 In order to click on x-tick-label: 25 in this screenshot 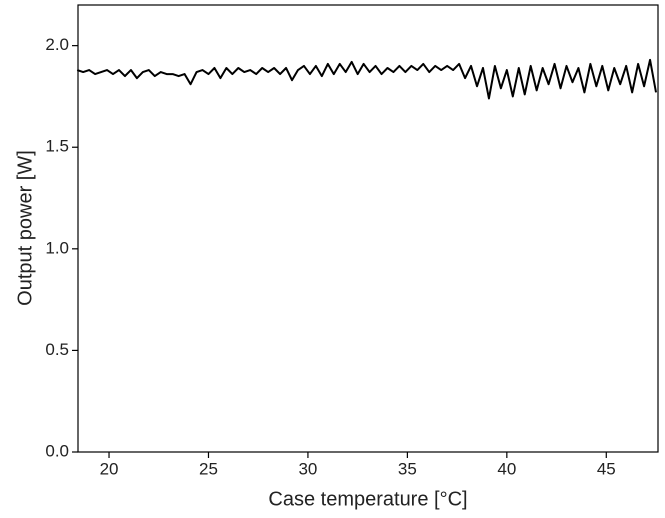, I will do `click(208, 468)`.